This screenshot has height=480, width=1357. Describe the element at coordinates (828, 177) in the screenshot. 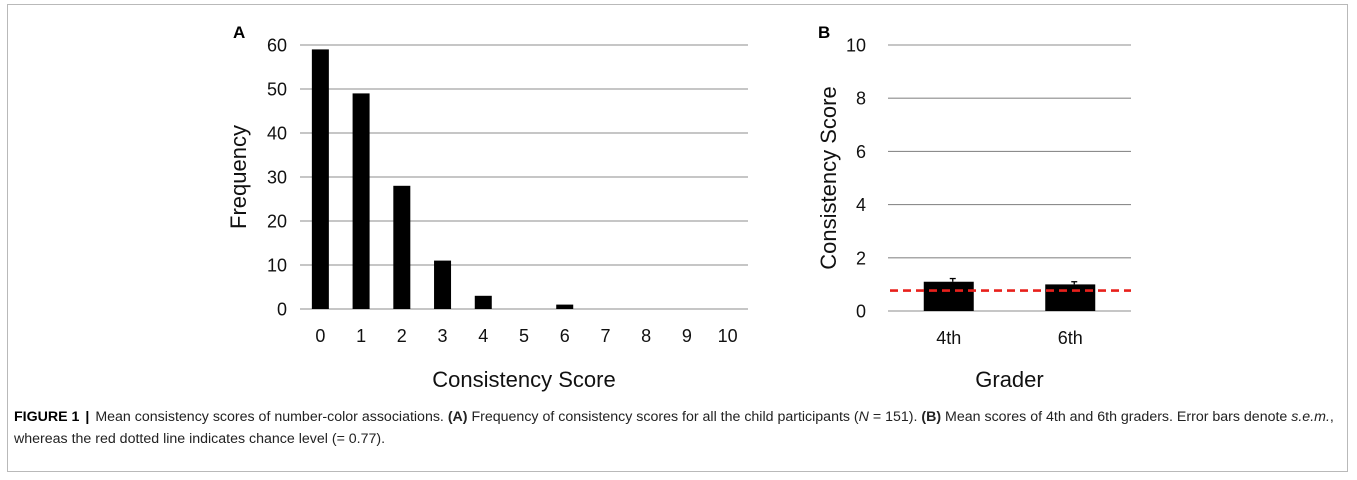

I see `y-axis-title: Consistency Score` at that location.